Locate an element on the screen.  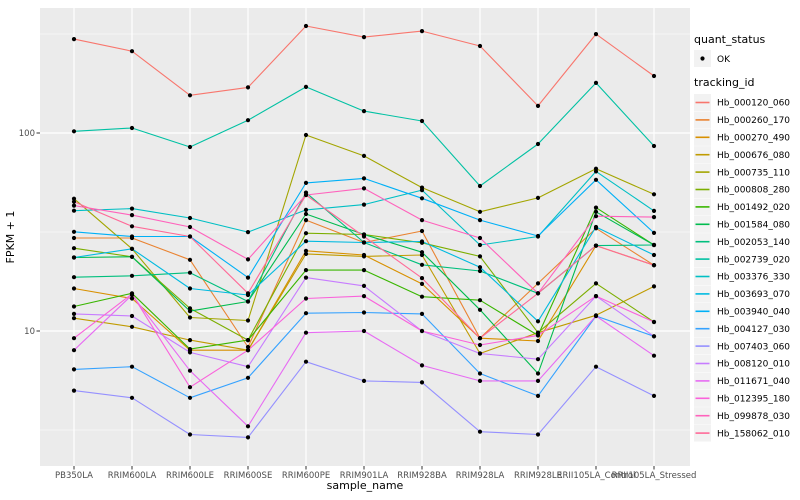
legend-label-tracking-id: Hb_000260_170 is located at coordinates (753, 121).